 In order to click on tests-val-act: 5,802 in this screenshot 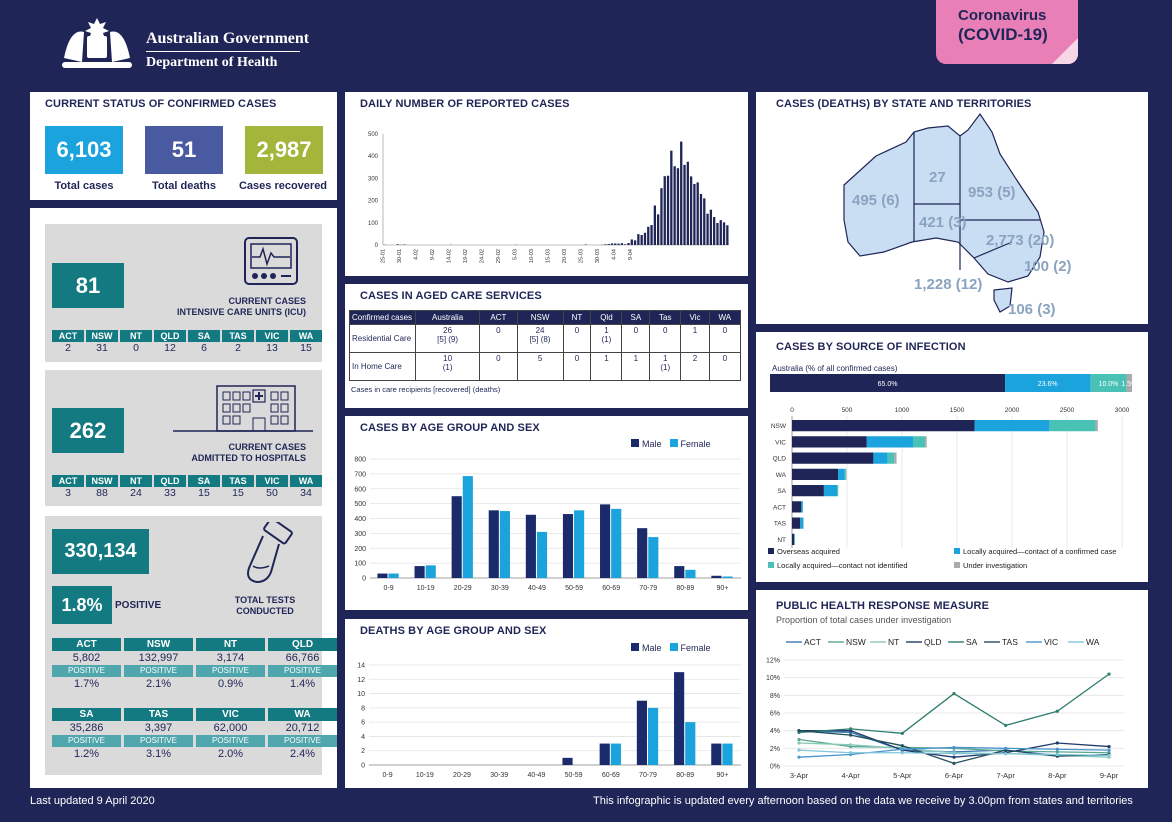, I will do `click(86, 658)`.